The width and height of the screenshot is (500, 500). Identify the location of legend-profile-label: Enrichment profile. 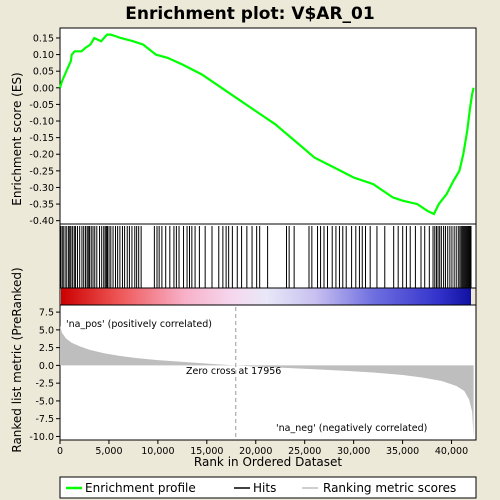
(140, 488).